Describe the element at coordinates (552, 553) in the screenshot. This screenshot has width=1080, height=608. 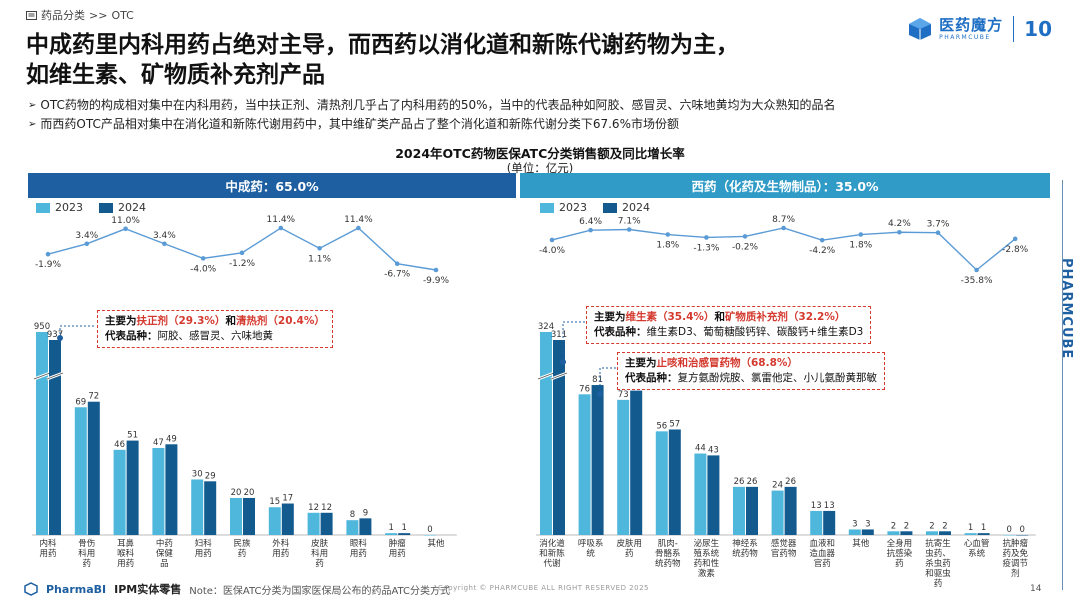
I see `category-label: 和新陈` at that location.